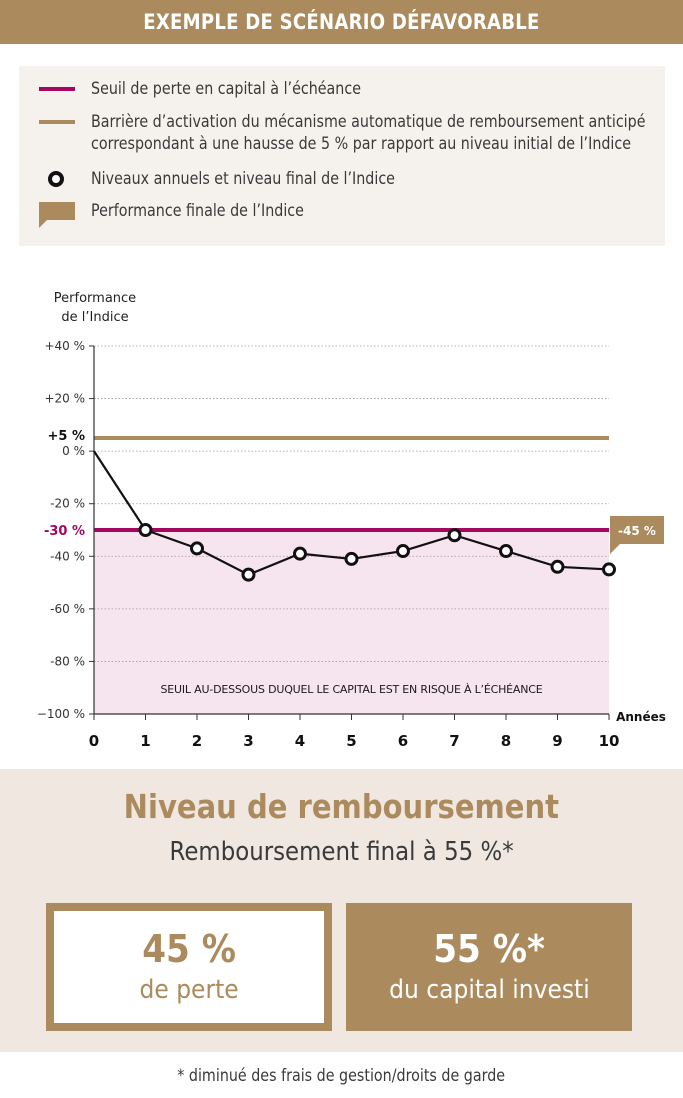 The height and width of the screenshot is (1098, 683). I want to click on x-tick-label: 5, so click(351, 741).